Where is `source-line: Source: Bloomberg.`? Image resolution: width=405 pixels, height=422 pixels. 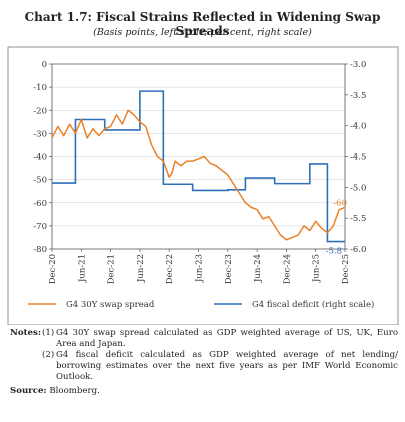
source-line: Source: Bloomberg. is located at coordinates (204, 391).